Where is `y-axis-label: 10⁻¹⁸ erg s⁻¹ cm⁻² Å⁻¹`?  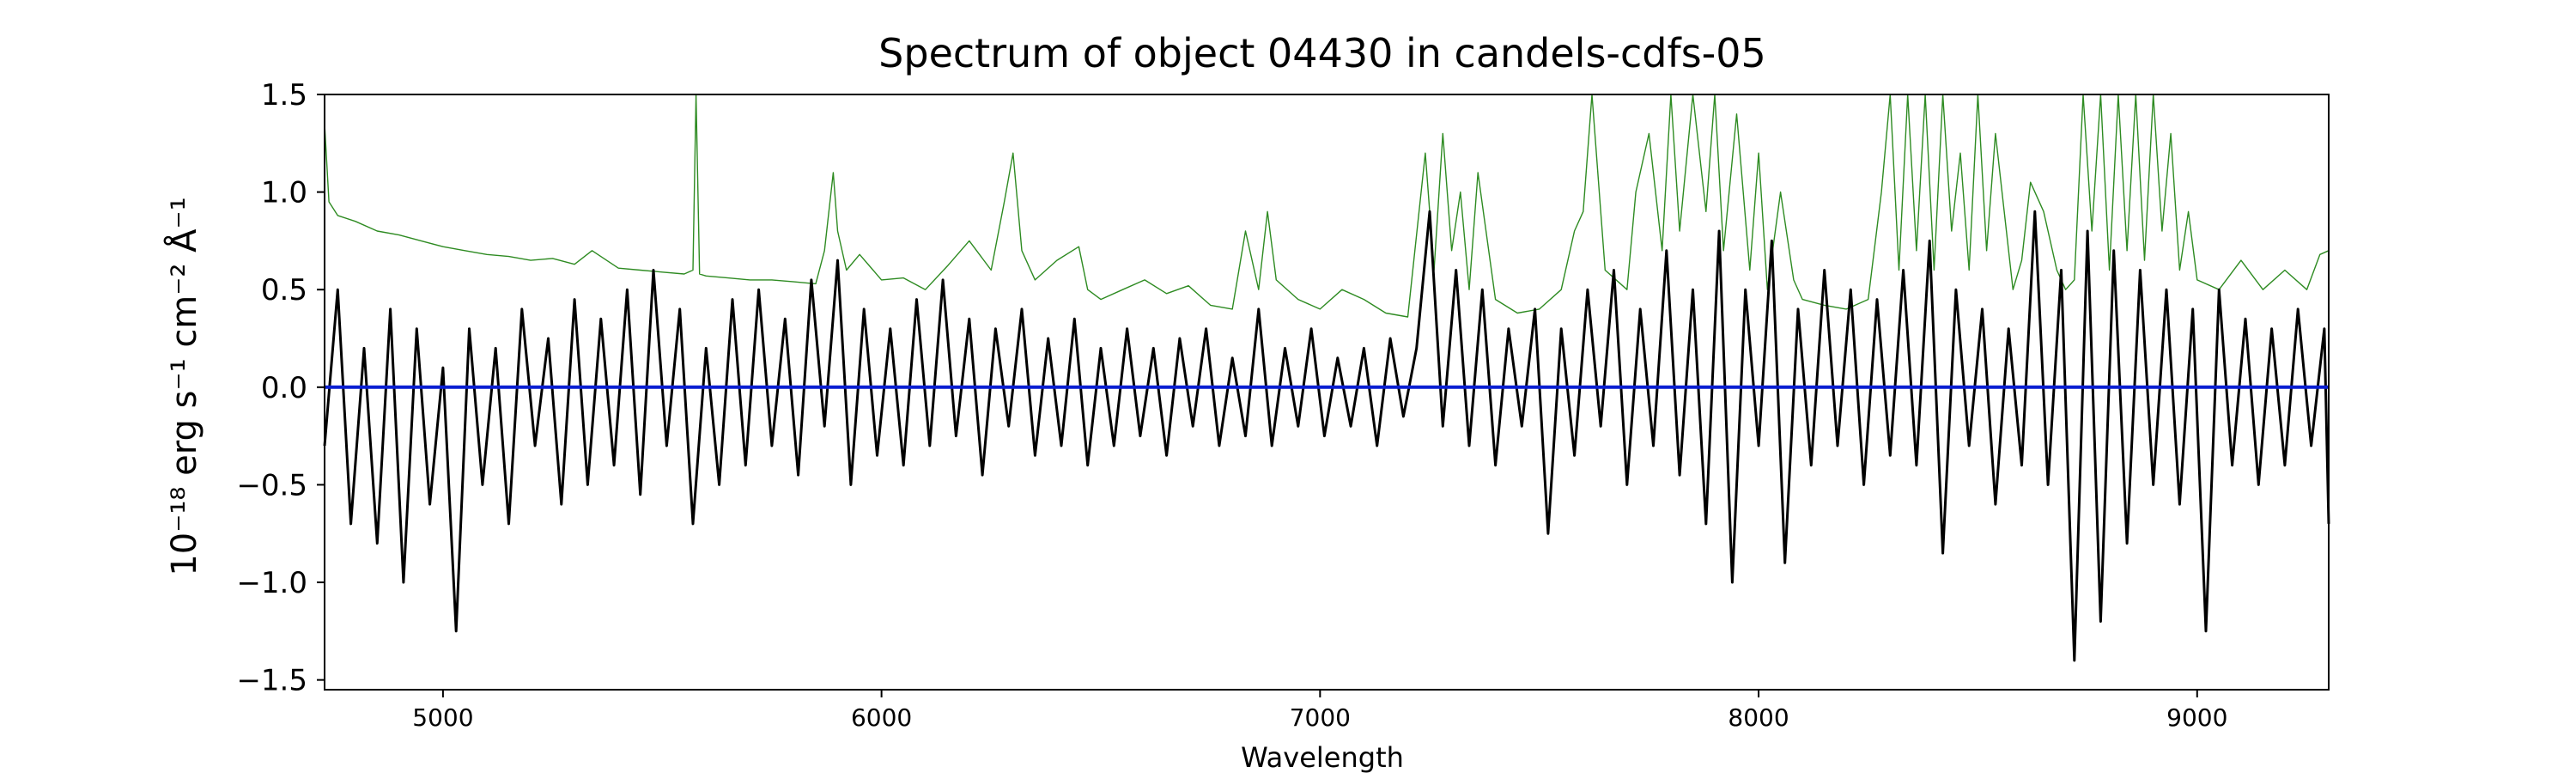 y-axis-label: 10⁻¹⁸ erg s⁻¹ cm⁻² Å⁻¹ is located at coordinates (183, 386).